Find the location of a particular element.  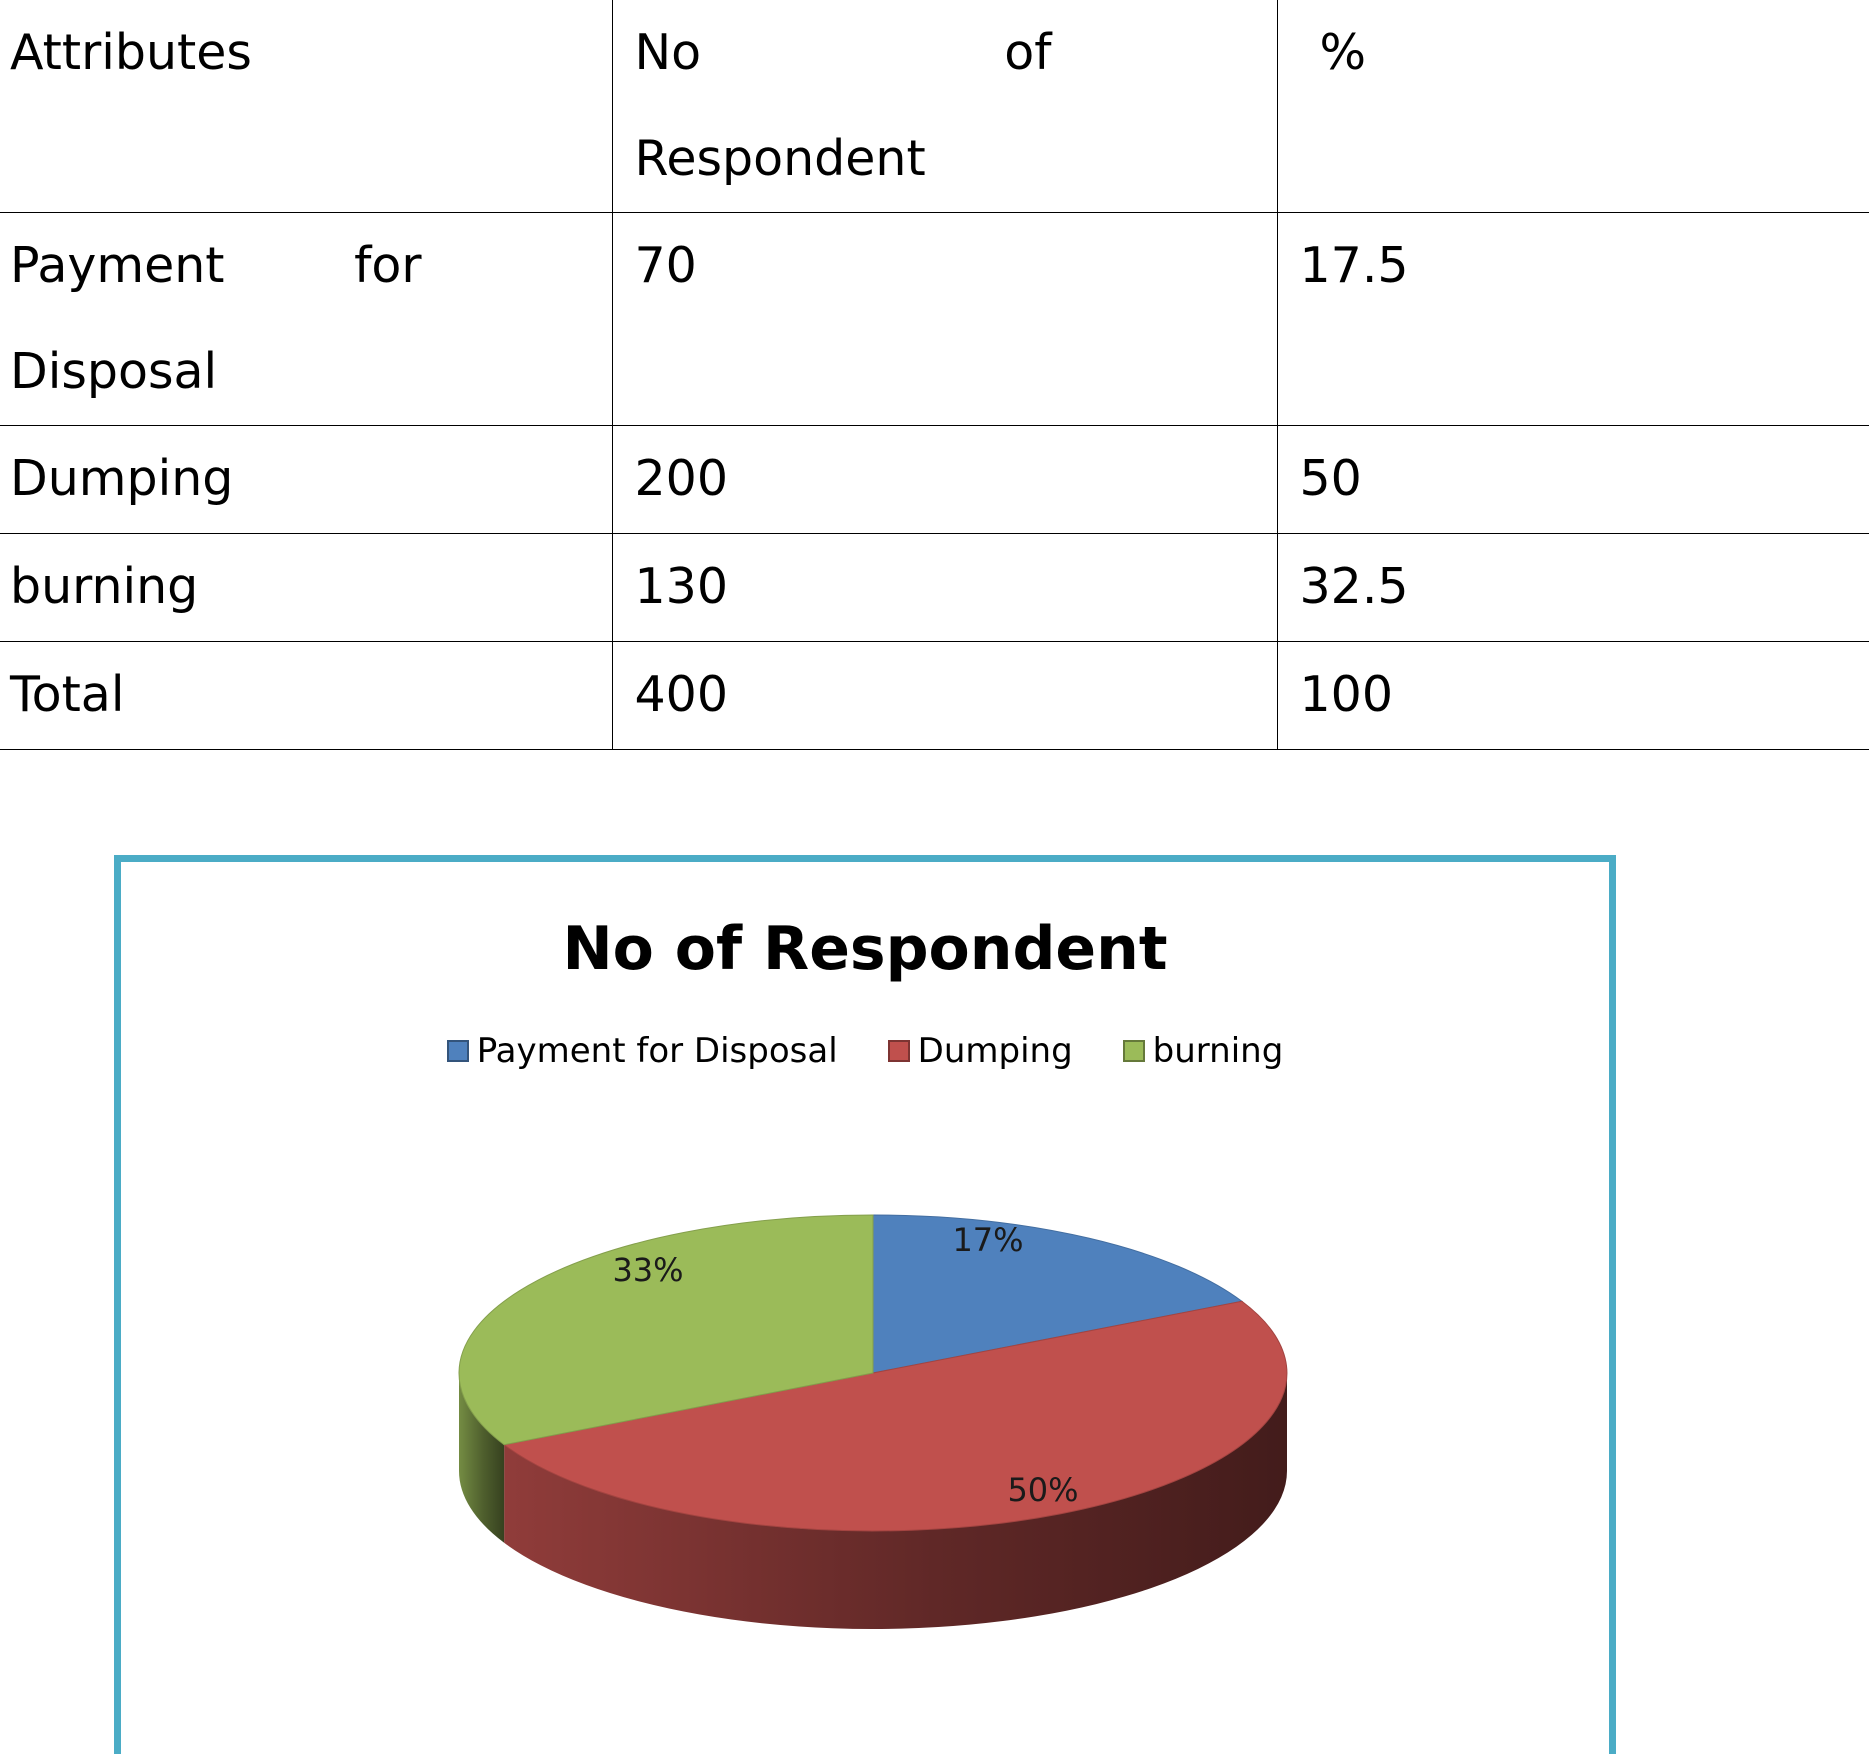

cell-count: 200 is located at coordinates (944, 479).